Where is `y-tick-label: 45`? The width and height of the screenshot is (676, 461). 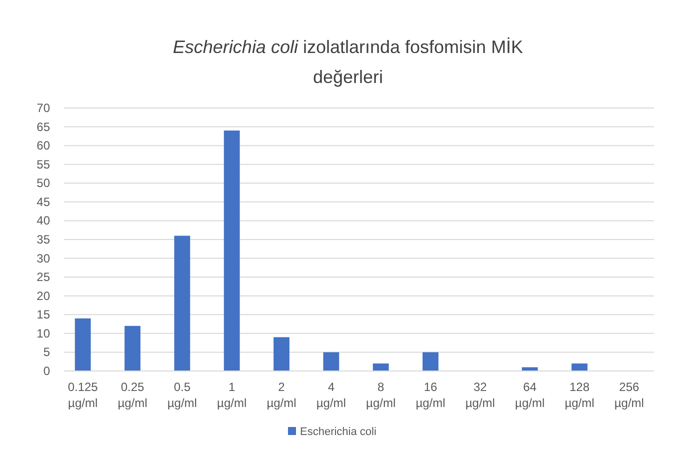
y-tick-label: 45 is located at coordinates (43, 201).